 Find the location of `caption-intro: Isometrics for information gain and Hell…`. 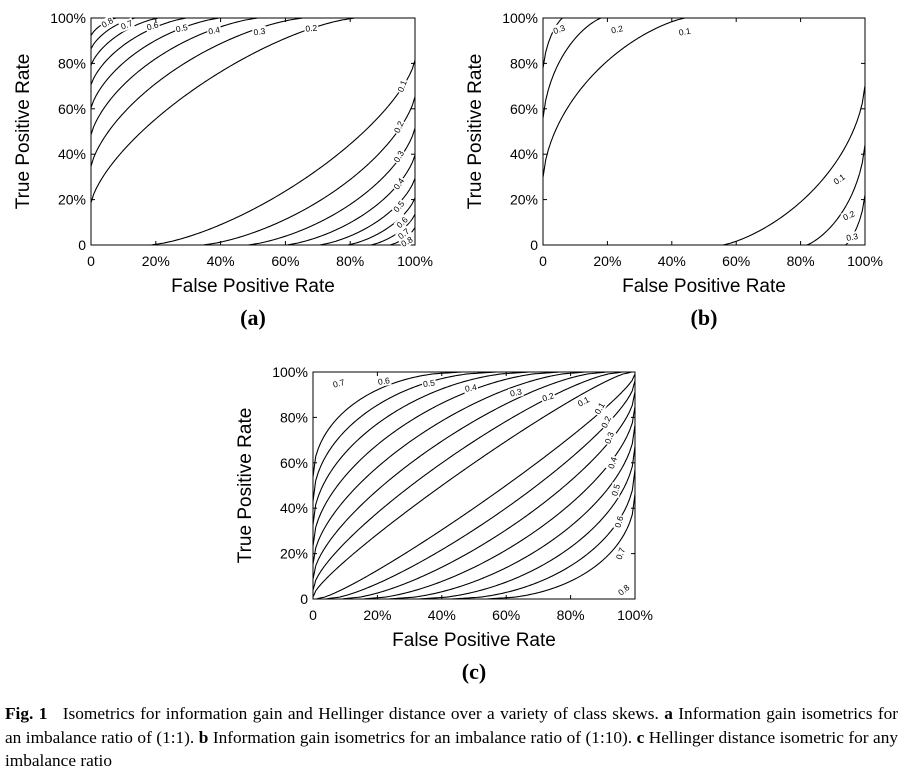

caption-intro: Isometrics for information gain and Hell… is located at coordinates (360, 713).